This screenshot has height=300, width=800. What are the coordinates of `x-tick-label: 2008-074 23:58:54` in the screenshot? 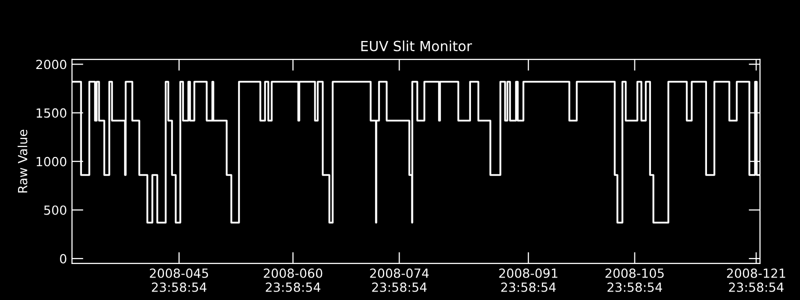 It's located at (399, 280).